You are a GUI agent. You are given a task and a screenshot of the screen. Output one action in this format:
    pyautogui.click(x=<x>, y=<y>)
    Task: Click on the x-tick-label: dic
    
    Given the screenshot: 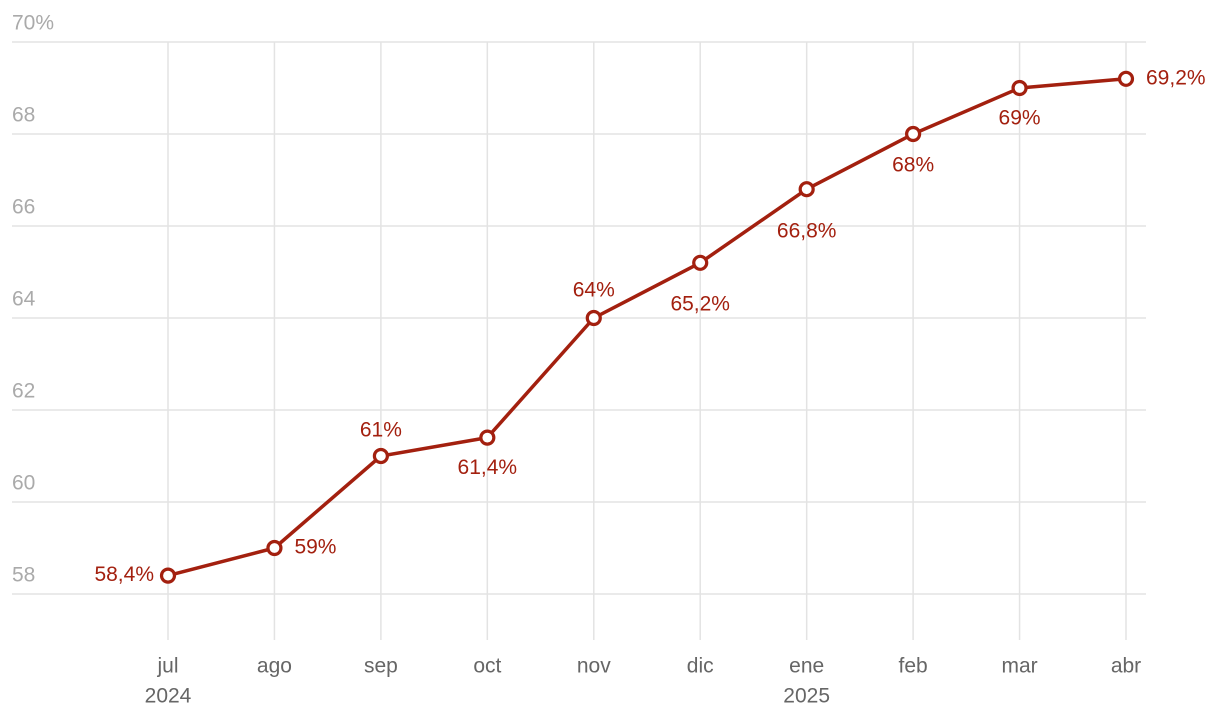 What is the action you would take?
    pyautogui.click(x=700, y=666)
    